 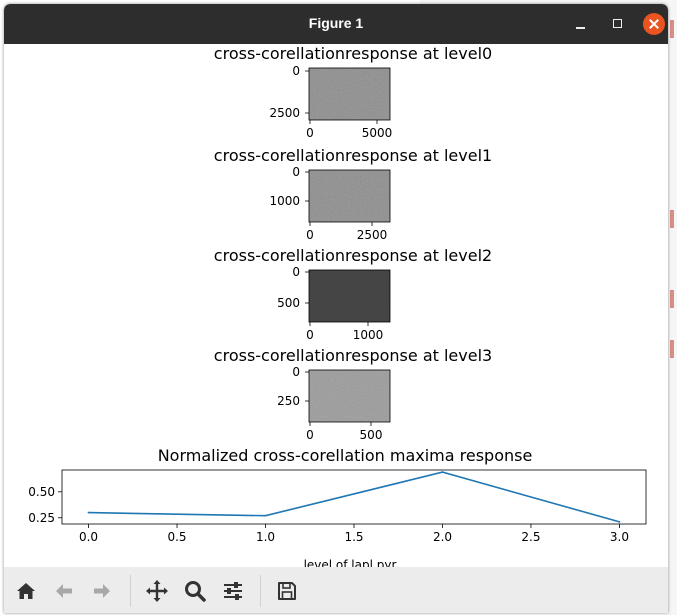 I want to click on x-tick-label: 1.0, so click(x=265, y=537).